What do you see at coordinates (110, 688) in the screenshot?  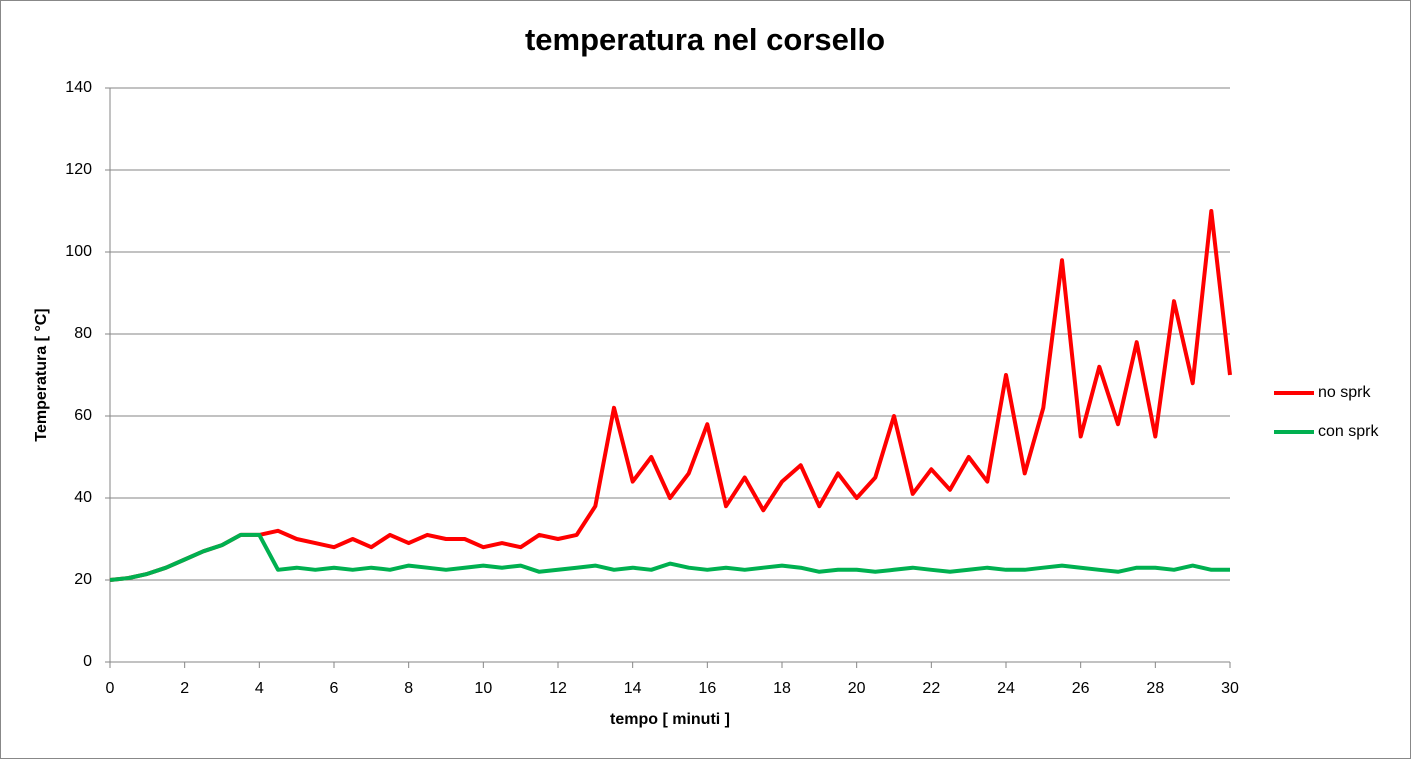 I see `x-tick-label: 0` at bounding box center [110, 688].